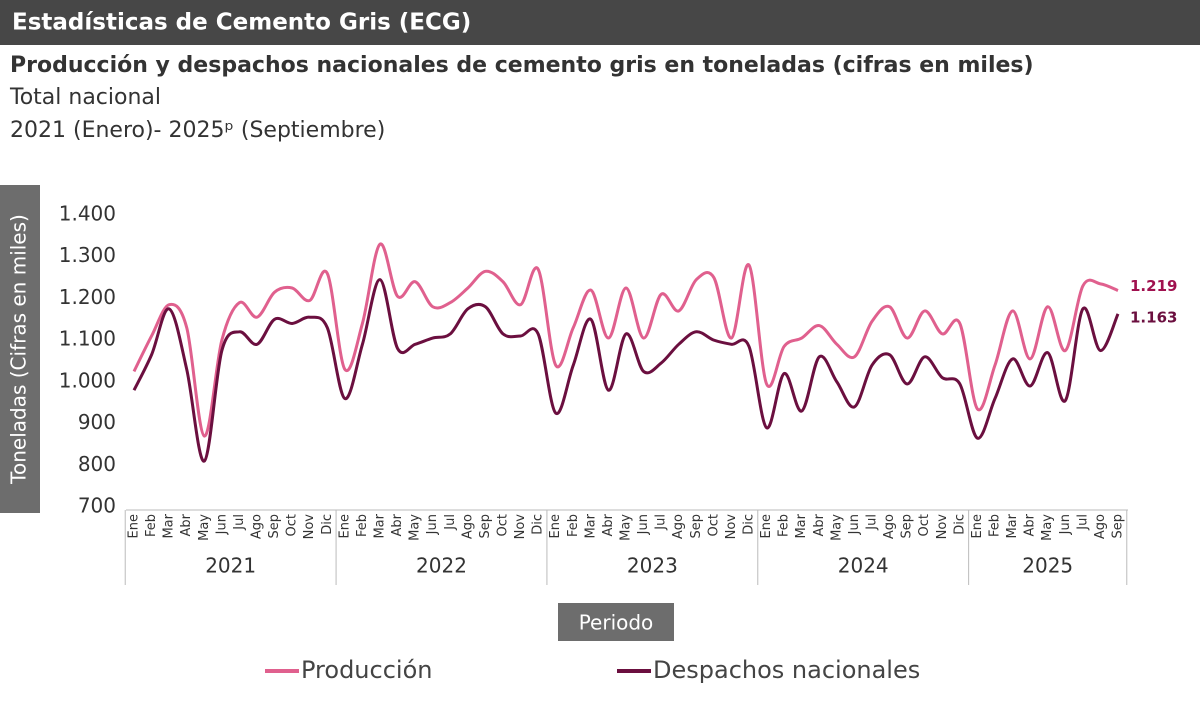 This screenshot has height=702, width=1200. I want to click on header-title: Estadísticas de Cemento Gris (ECG), so click(241, 23).